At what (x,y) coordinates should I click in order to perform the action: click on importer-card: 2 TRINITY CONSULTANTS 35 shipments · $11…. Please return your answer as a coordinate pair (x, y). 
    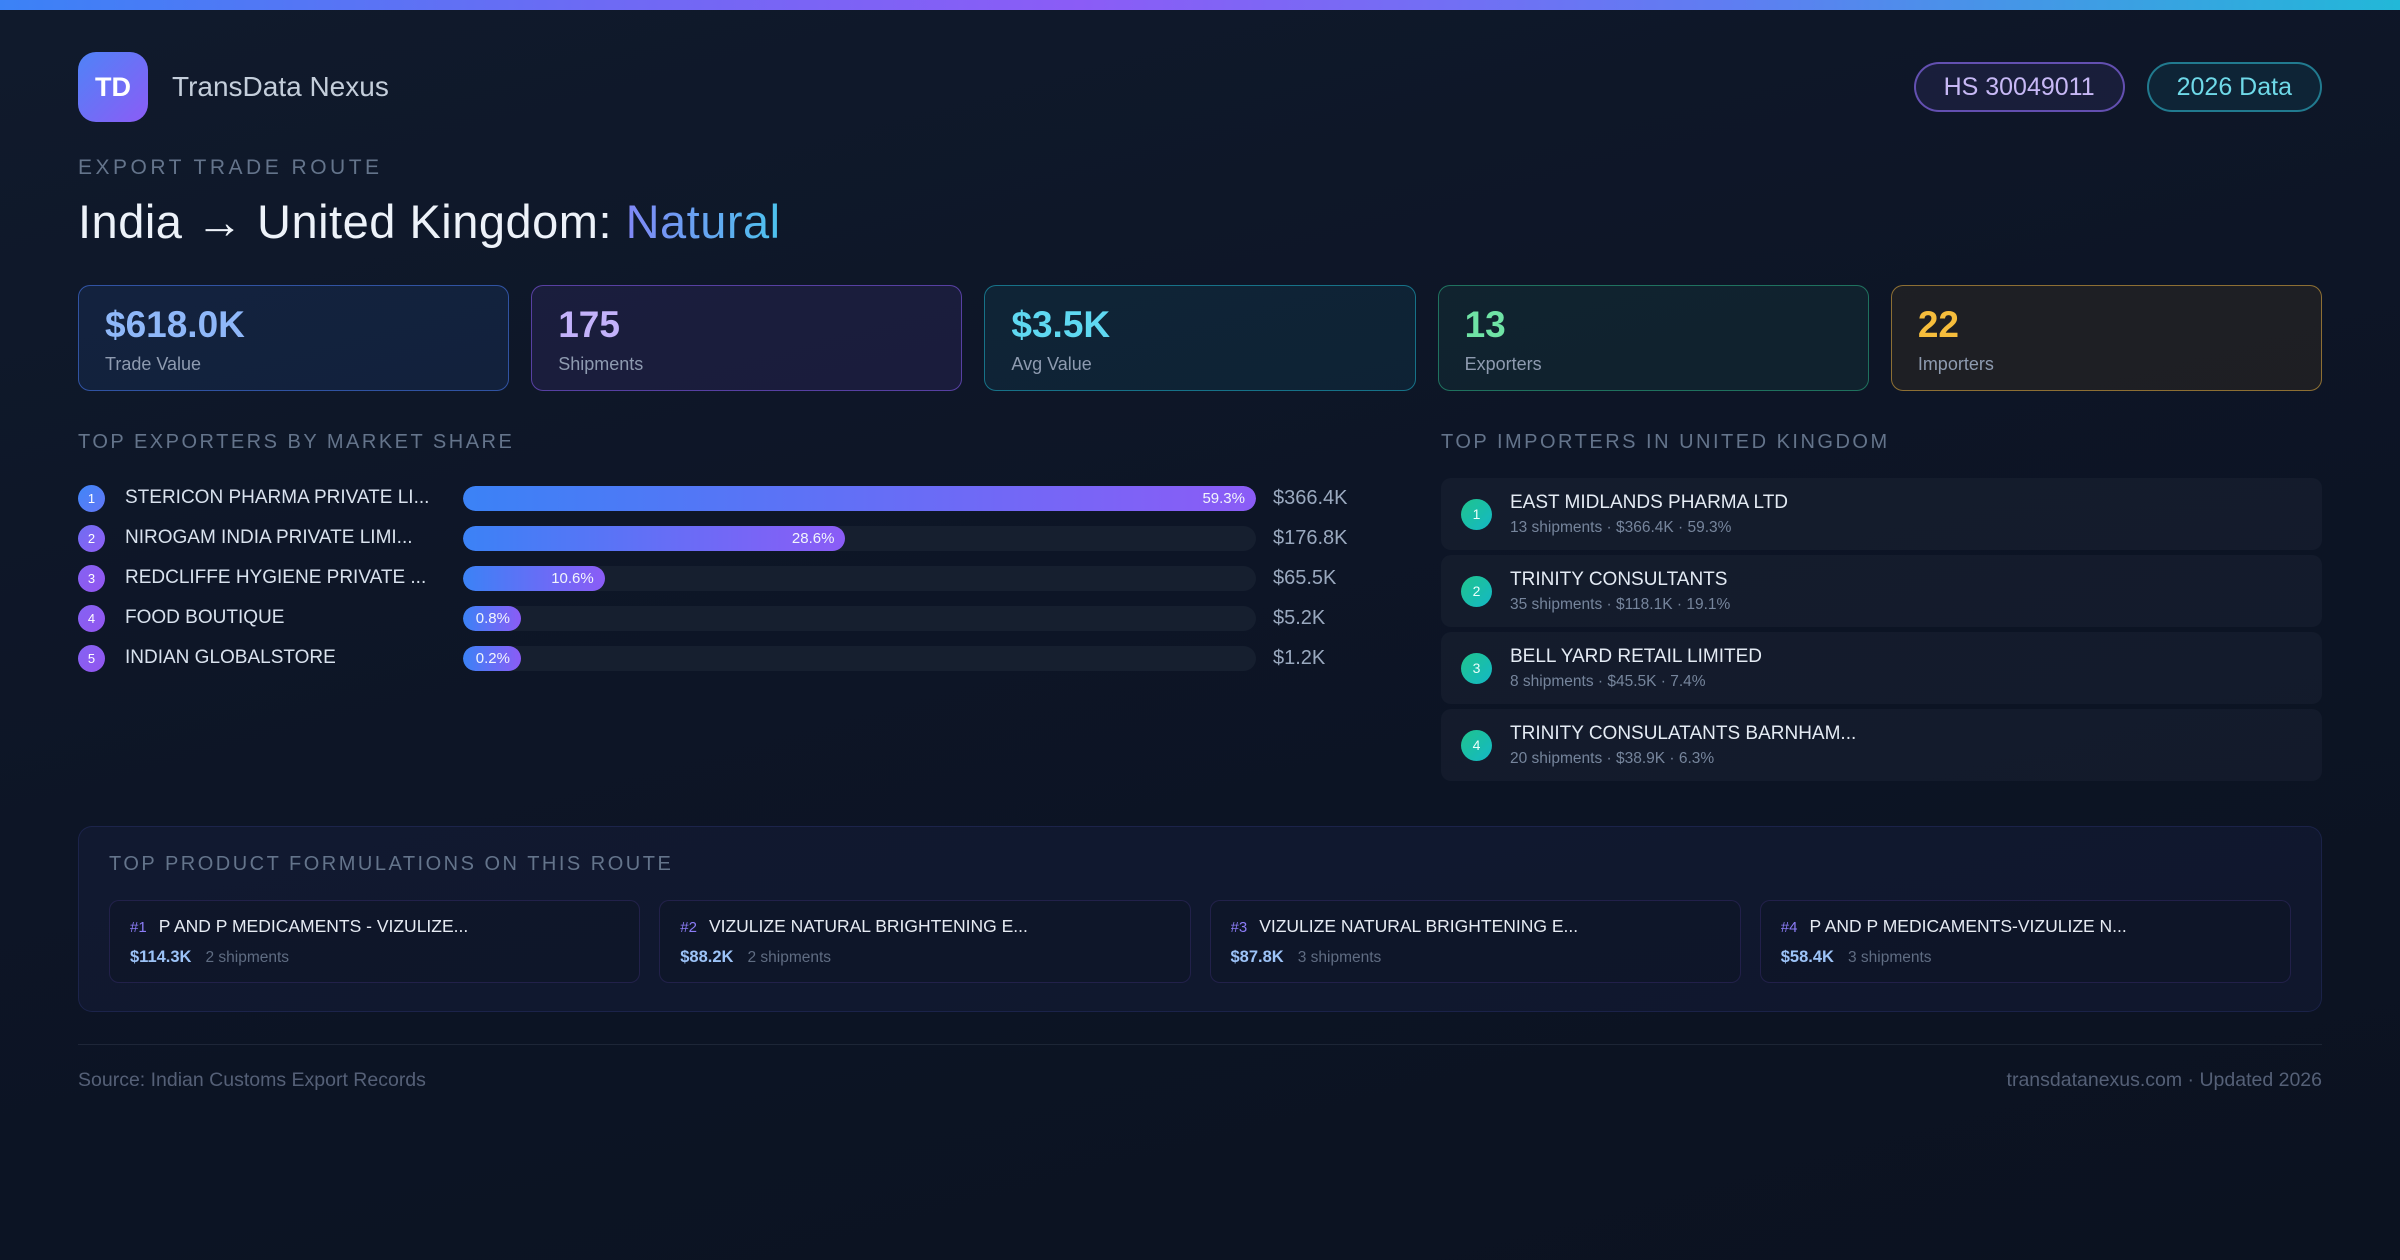
    Looking at the image, I should click on (1881, 591).